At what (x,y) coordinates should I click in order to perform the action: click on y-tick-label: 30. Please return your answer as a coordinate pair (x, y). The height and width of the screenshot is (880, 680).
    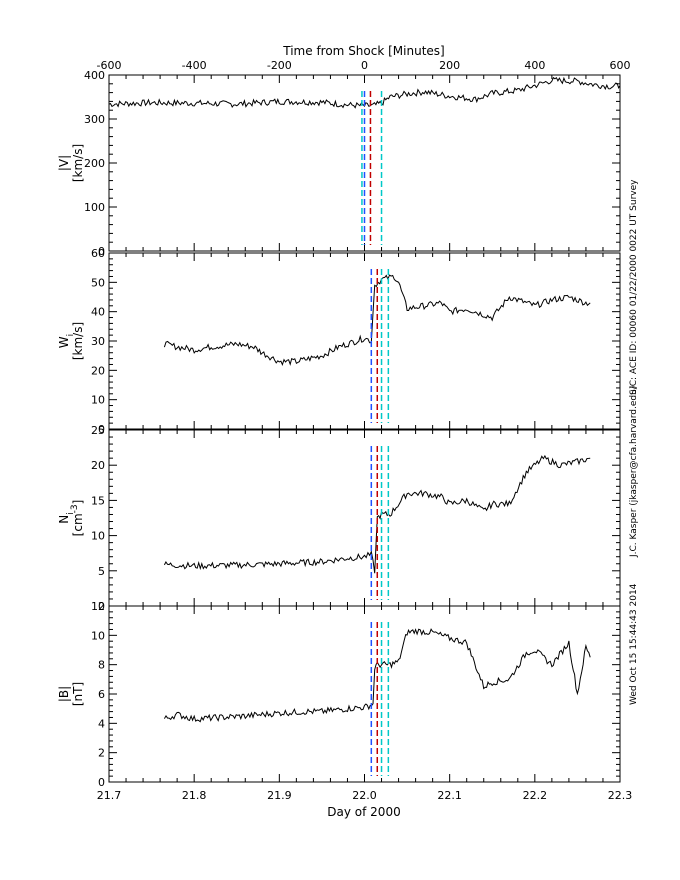
    Looking at the image, I should click on (98, 341).